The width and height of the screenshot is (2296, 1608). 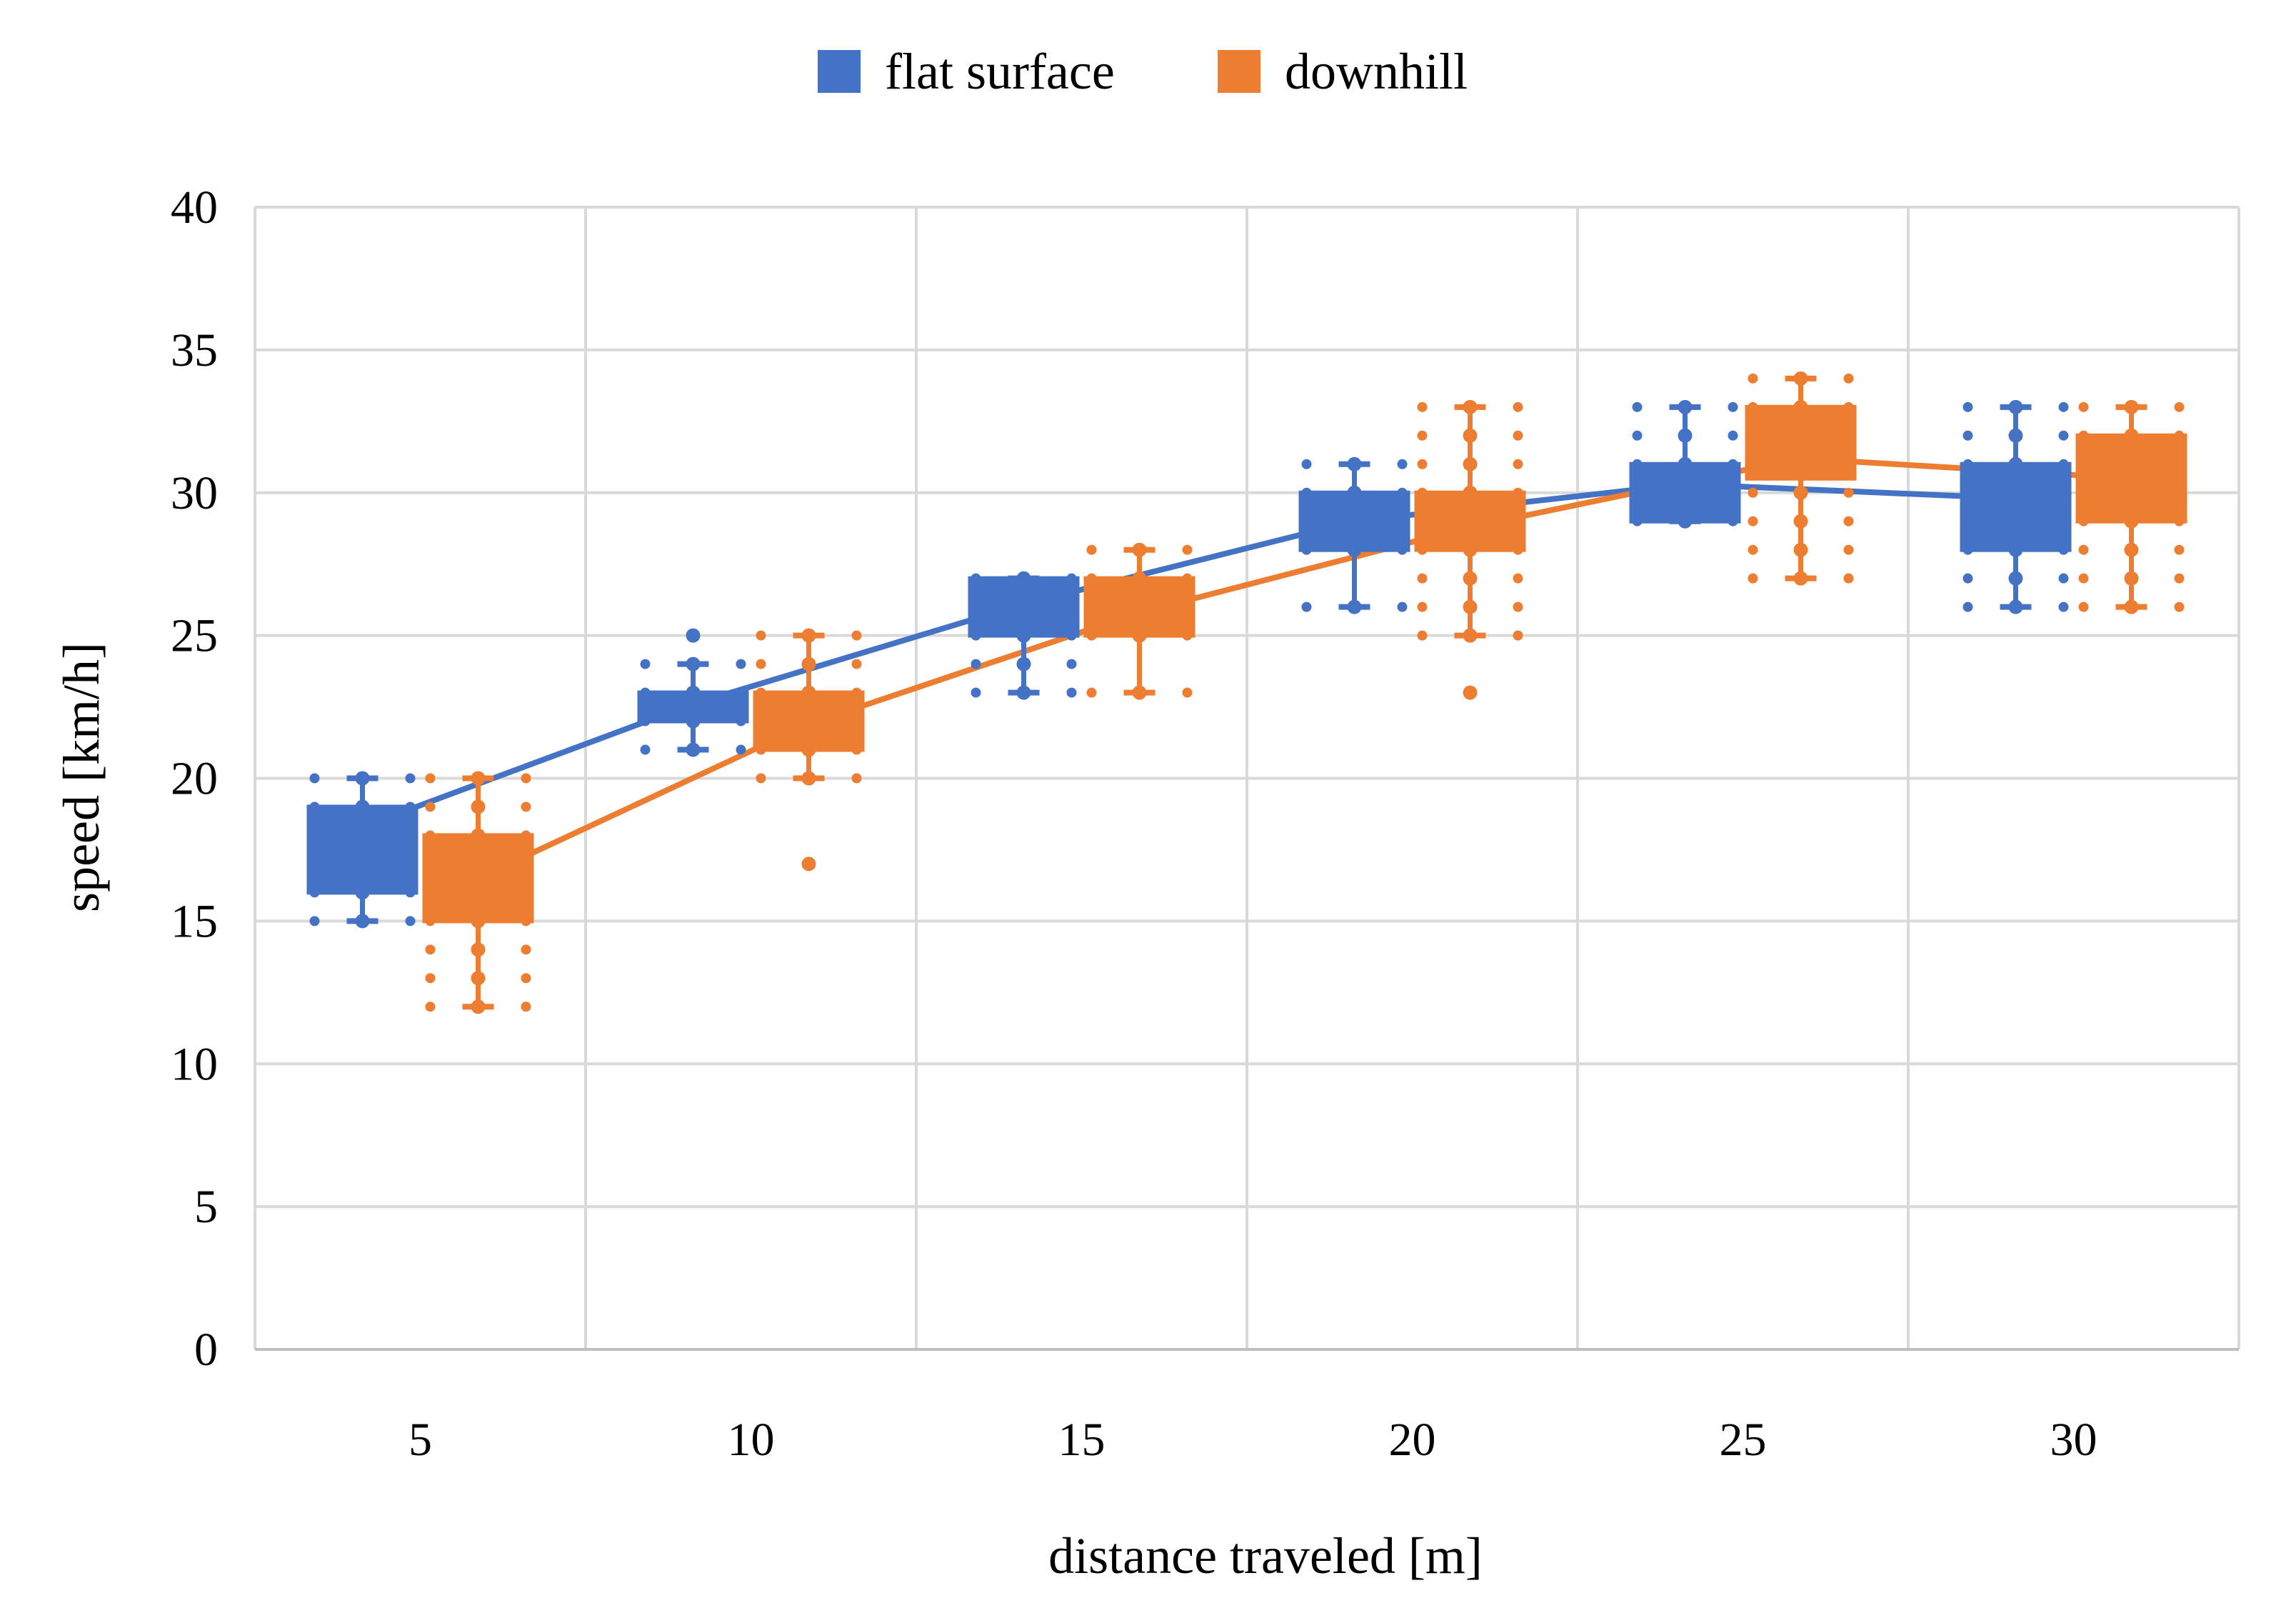 I want to click on legend-label: flat surface, so click(x=1000, y=71).